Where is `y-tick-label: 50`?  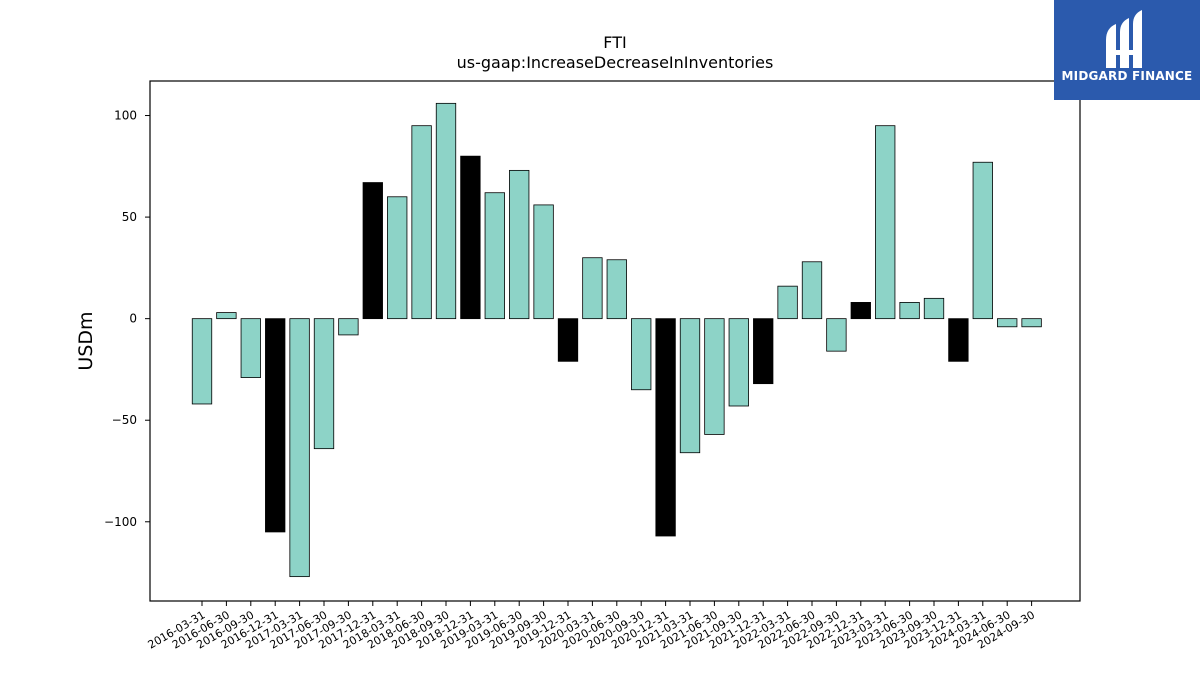 y-tick-label: 50 is located at coordinates (129, 217).